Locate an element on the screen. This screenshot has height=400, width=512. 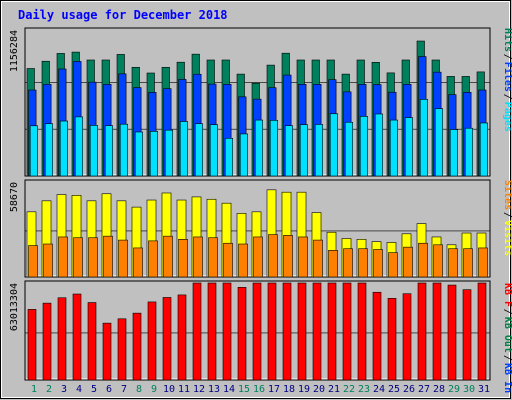
x-tick-label: 13 is located at coordinates (214, 389).